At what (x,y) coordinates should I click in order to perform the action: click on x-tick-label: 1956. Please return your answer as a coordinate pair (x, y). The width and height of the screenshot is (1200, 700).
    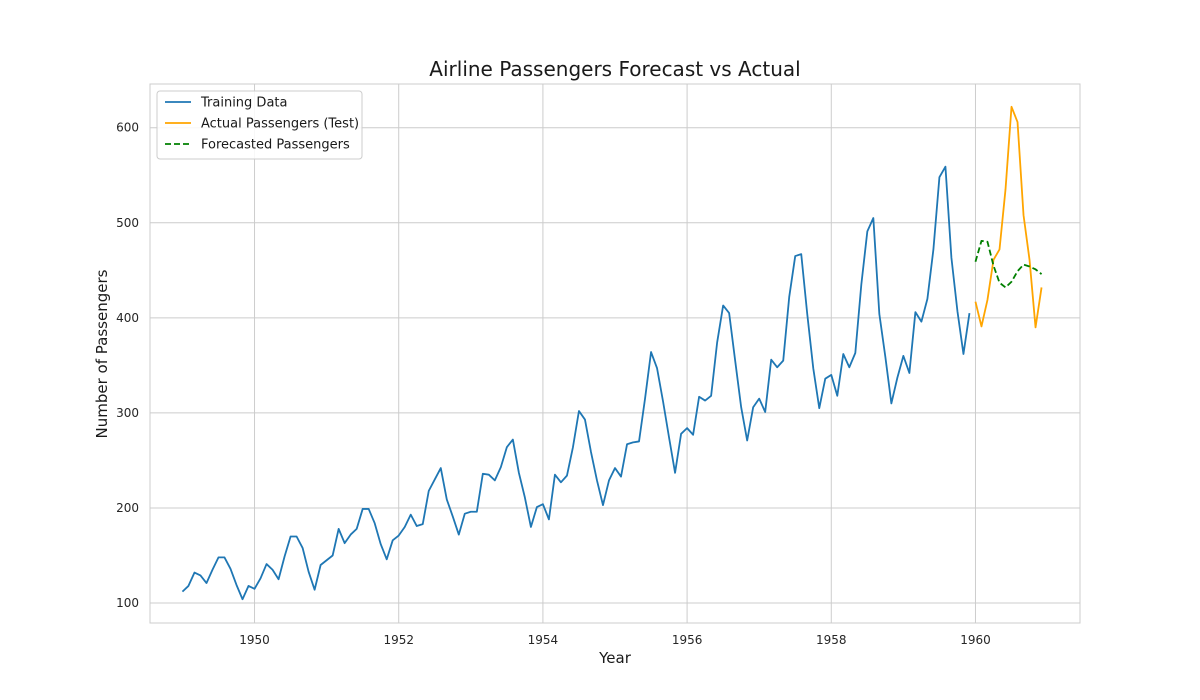
    Looking at the image, I should click on (687, 640).